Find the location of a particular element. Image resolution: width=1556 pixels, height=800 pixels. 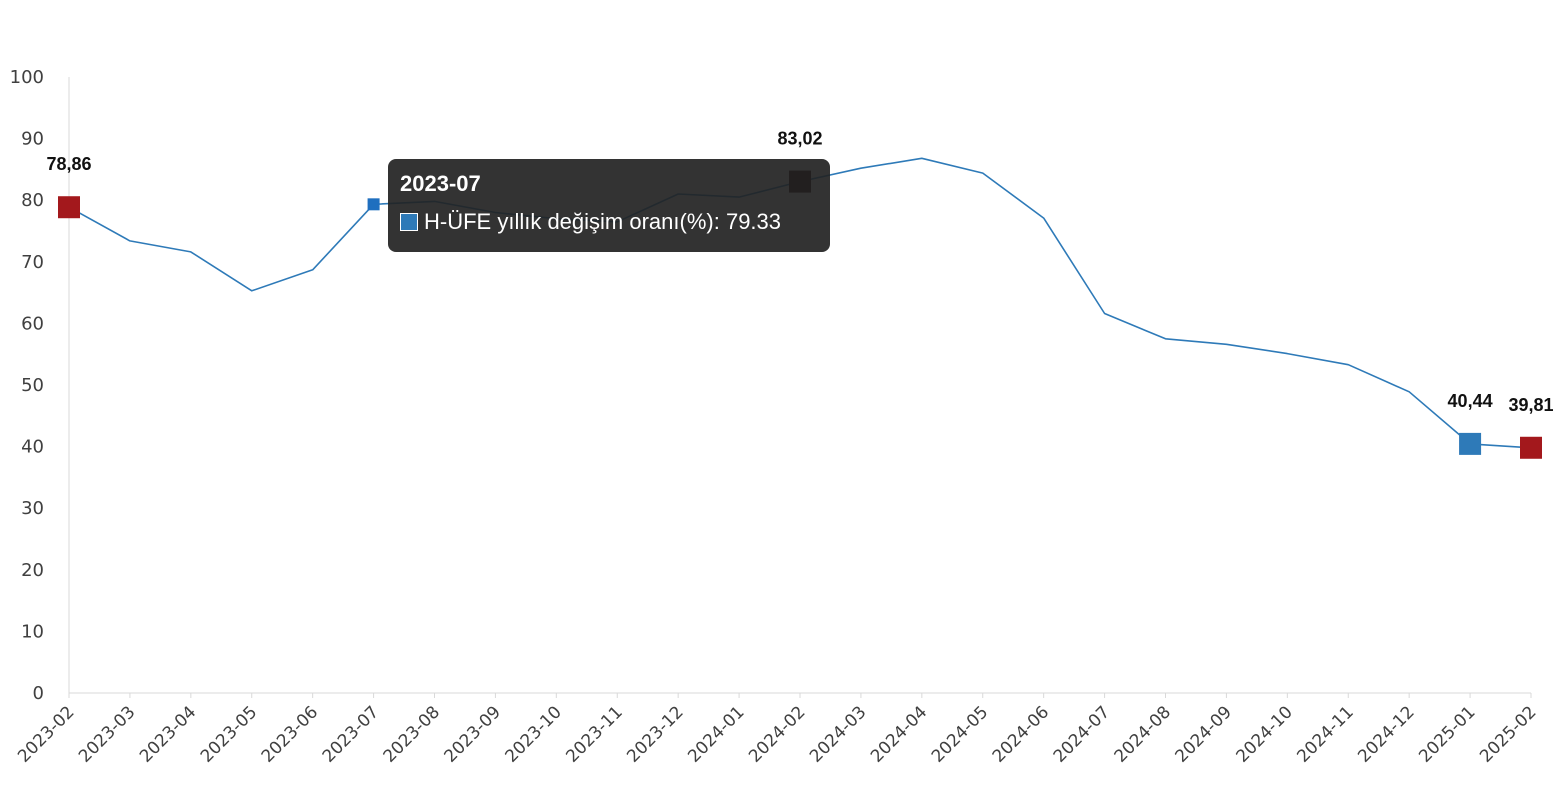

x-tick-label: 2023-11 is located at coordinates (594, 734).